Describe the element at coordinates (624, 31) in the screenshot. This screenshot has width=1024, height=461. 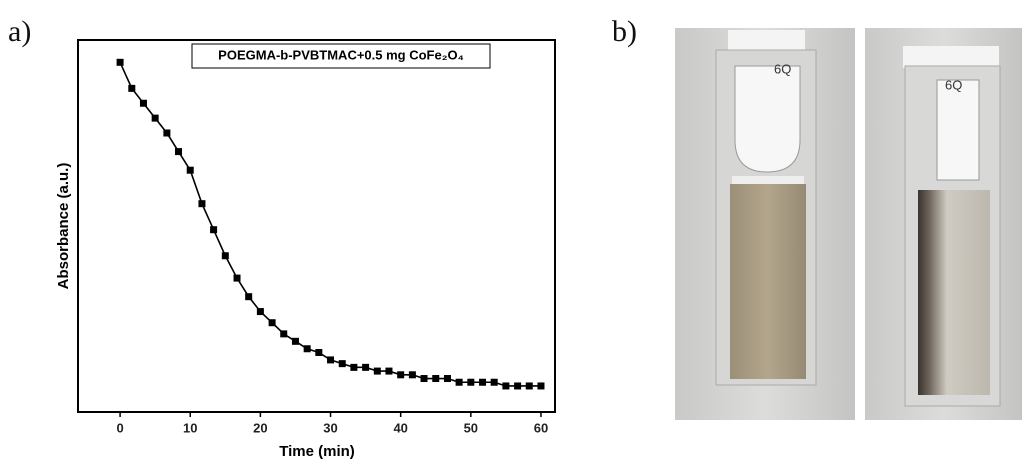
I see `panel-label: b)` at that location.